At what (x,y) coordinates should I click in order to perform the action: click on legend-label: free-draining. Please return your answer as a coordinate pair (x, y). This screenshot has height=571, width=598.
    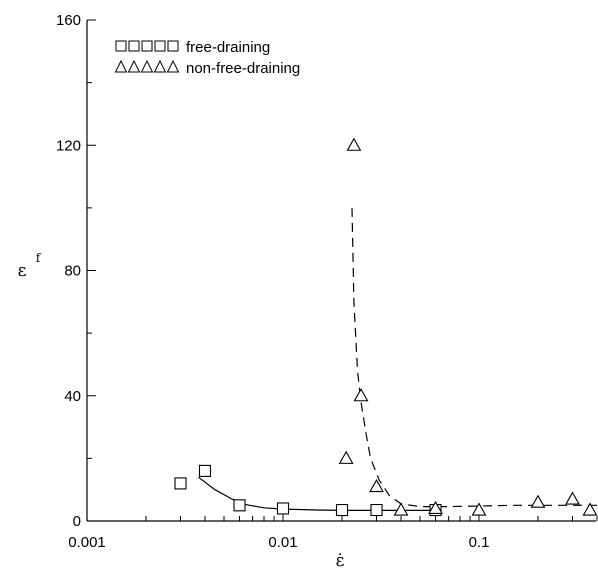
    Looking at the image, I should click on (228, 47).